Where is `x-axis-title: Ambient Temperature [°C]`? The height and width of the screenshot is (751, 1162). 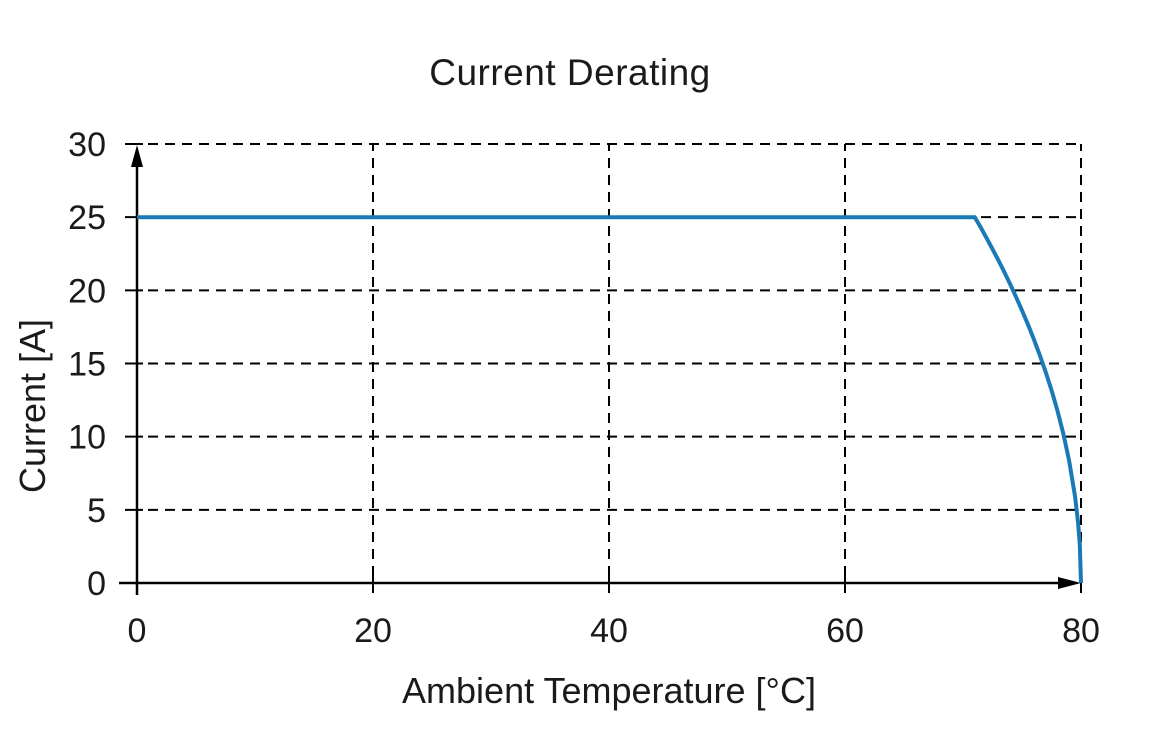
x-axis-title: Ambient Temperature [°C] is located at coordinates (609, 690).